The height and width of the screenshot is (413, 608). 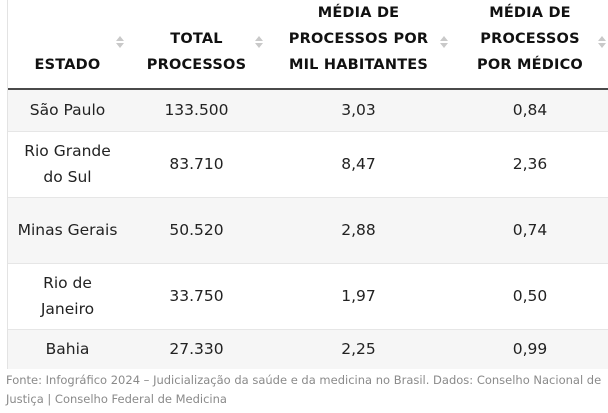 I want to click on table-row: Bahia 27.330 2,25 0,99, so click(x=308, y=349).